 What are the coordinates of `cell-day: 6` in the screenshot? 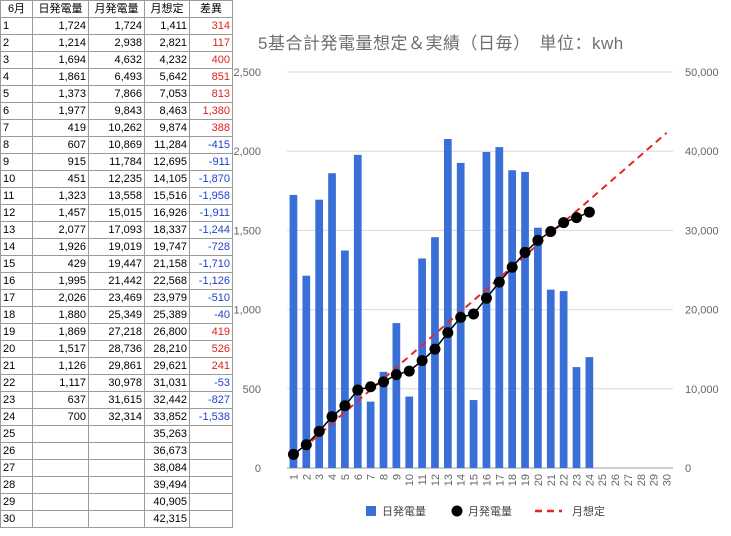 It's located at (16, 111).